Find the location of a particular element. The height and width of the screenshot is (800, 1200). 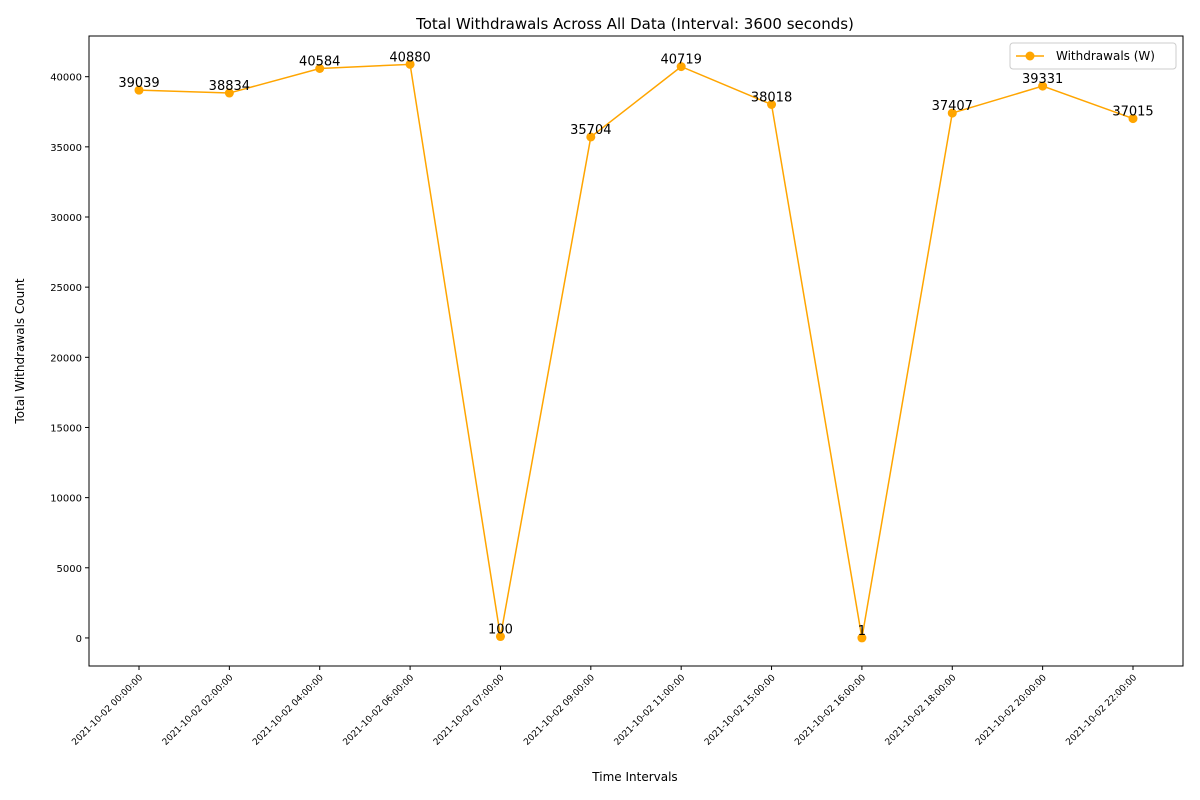

x-tick-label: 2021-10-02 20:00:00 is located at coordinates (1011, 710).